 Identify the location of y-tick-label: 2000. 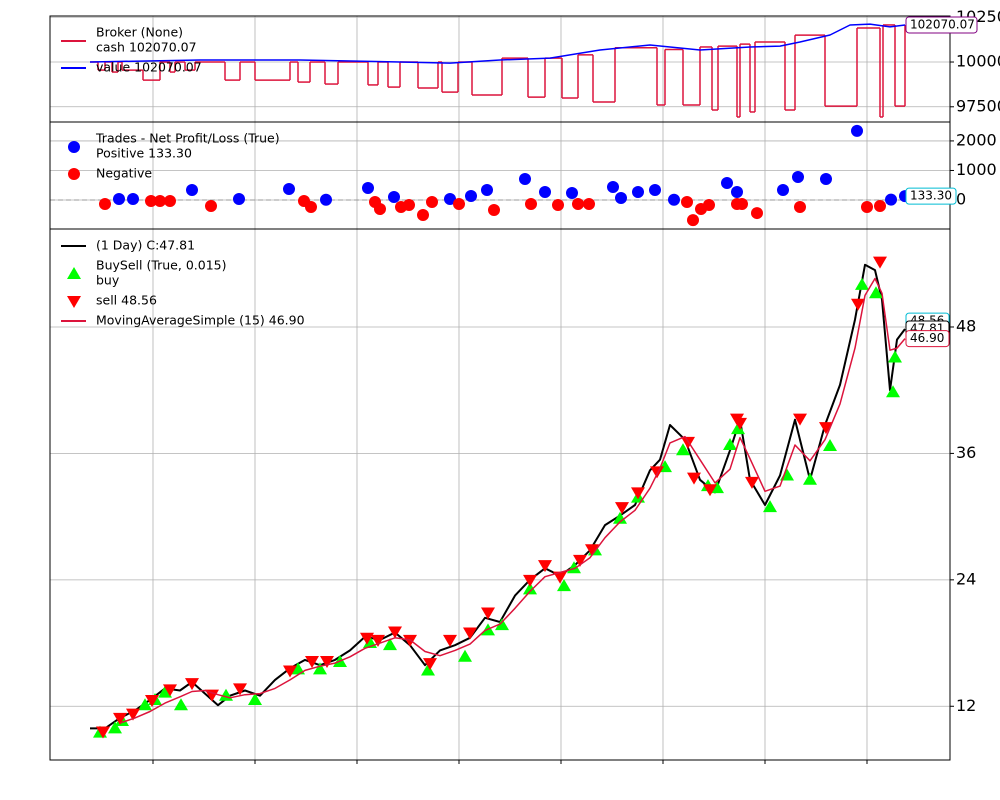
(976, 139).